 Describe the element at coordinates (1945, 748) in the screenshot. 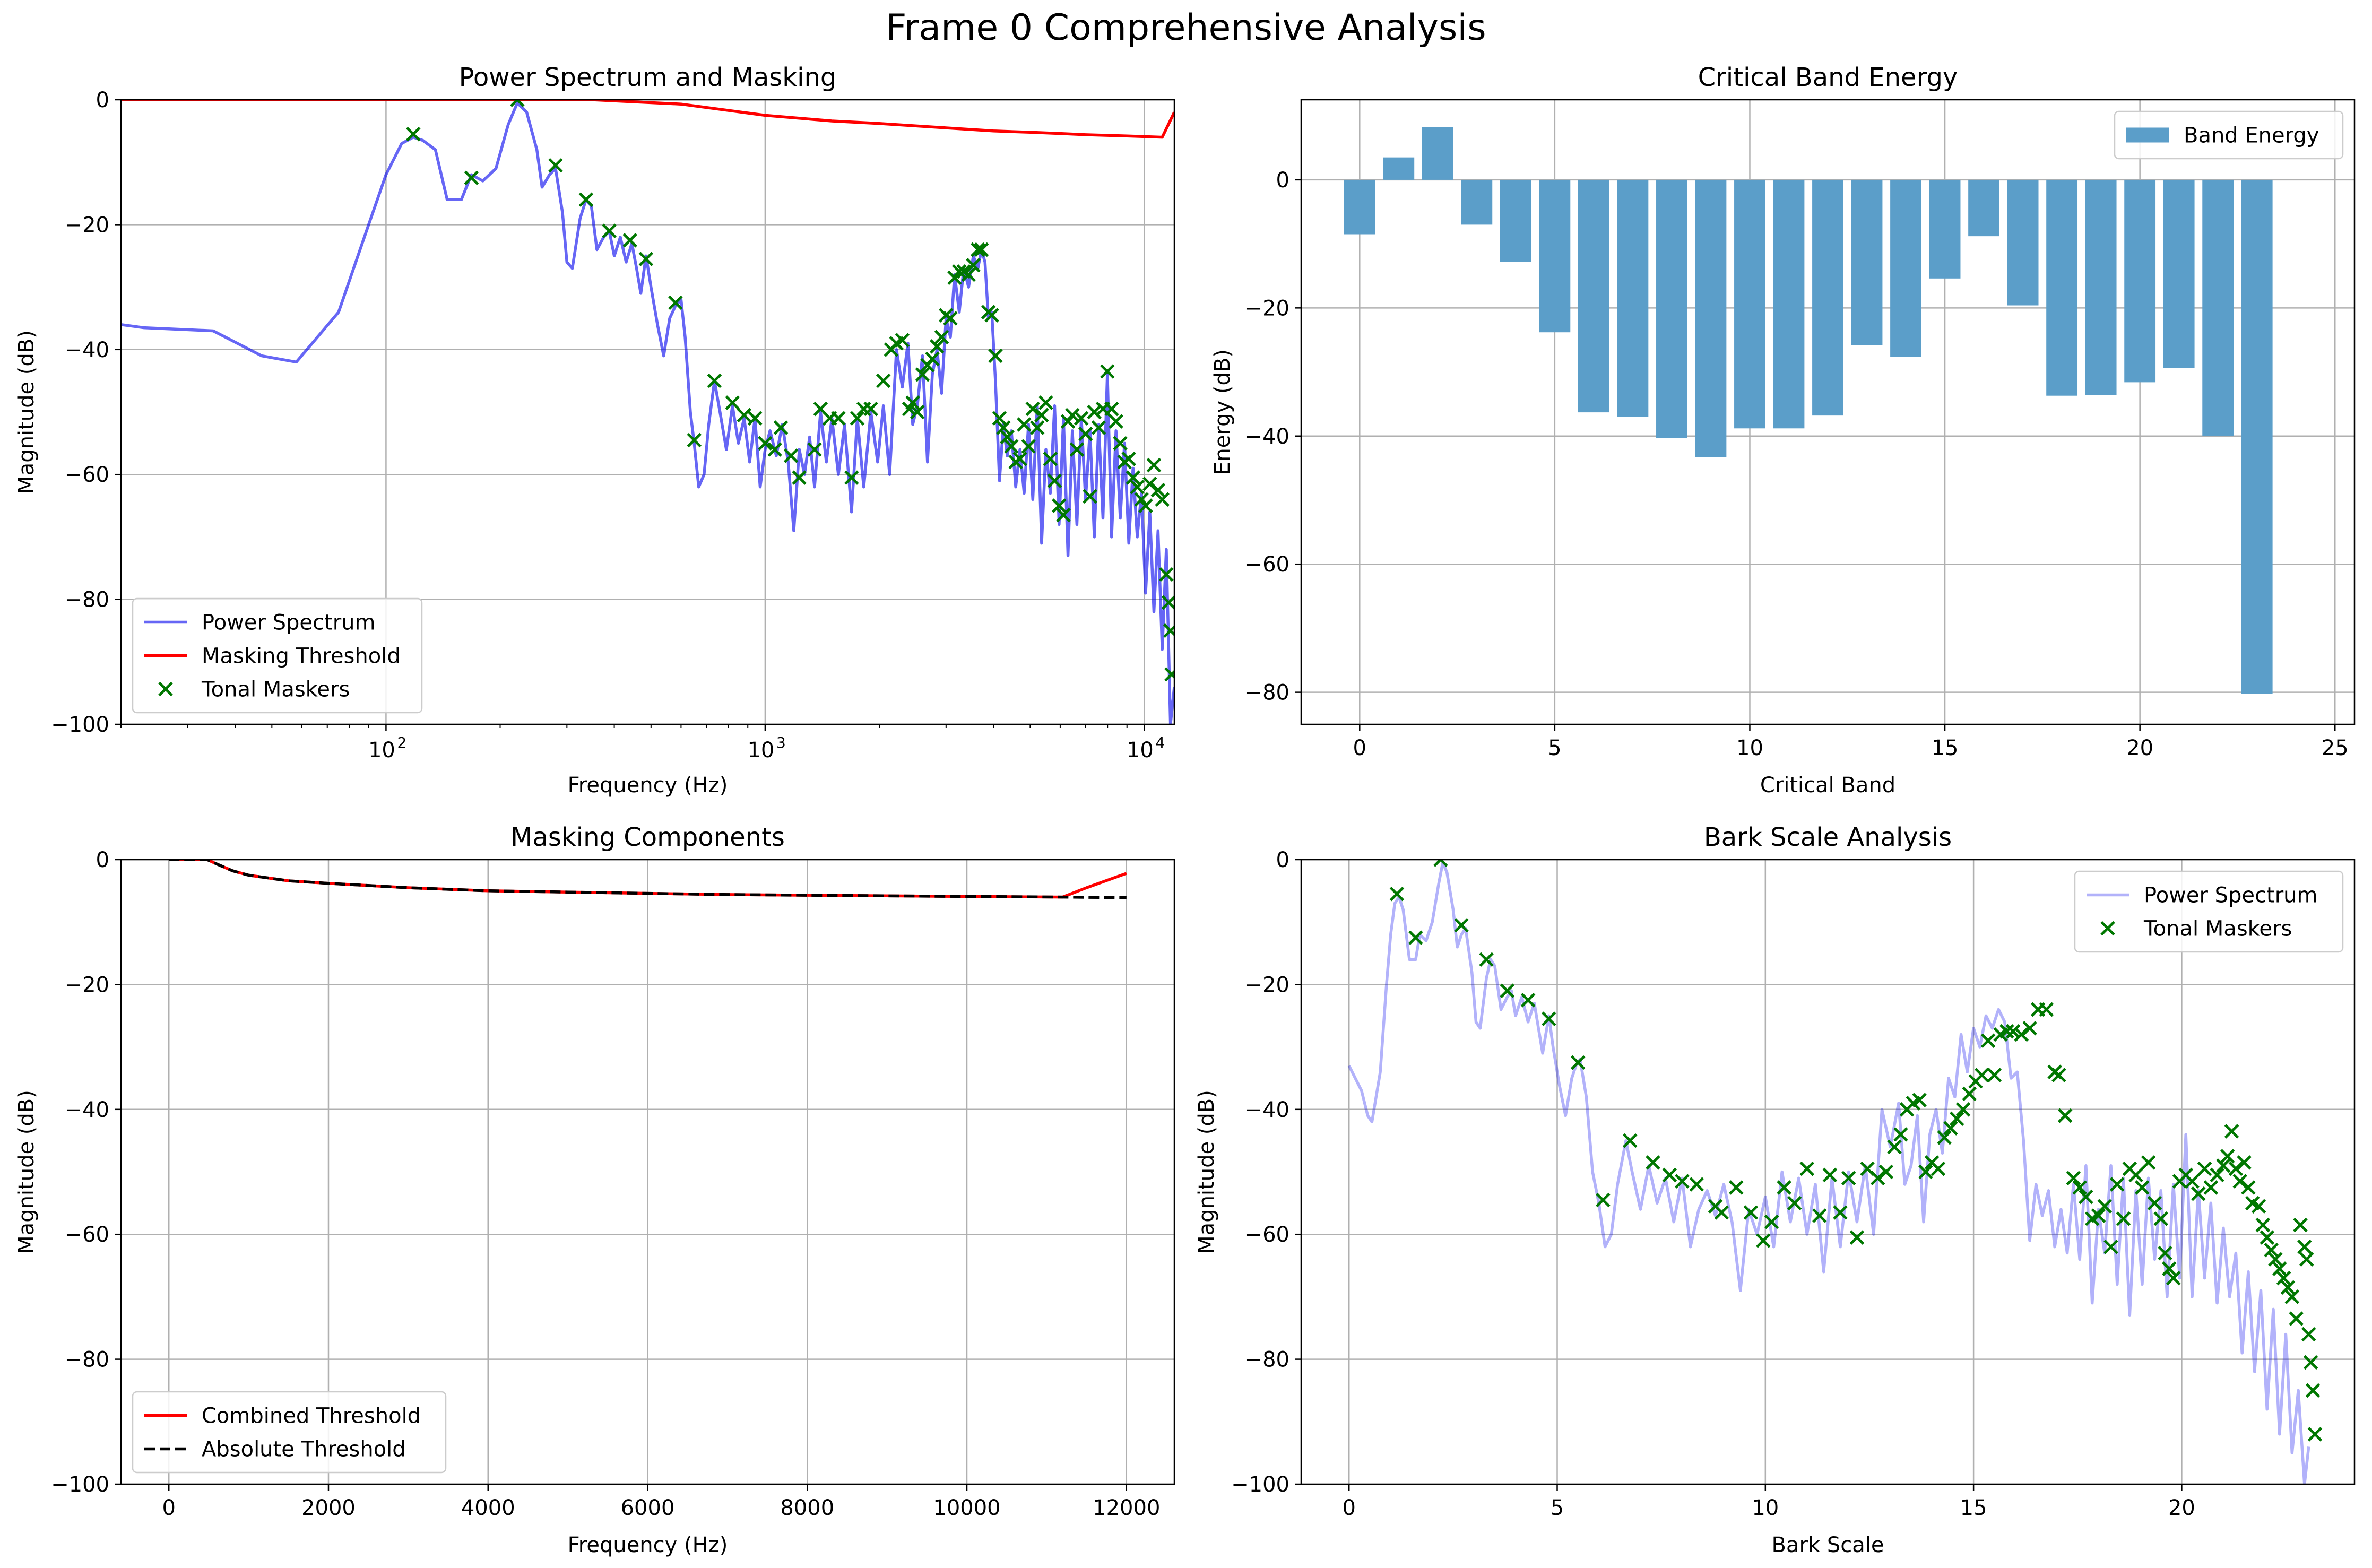

I see `x-tick-label: 15` at that location.